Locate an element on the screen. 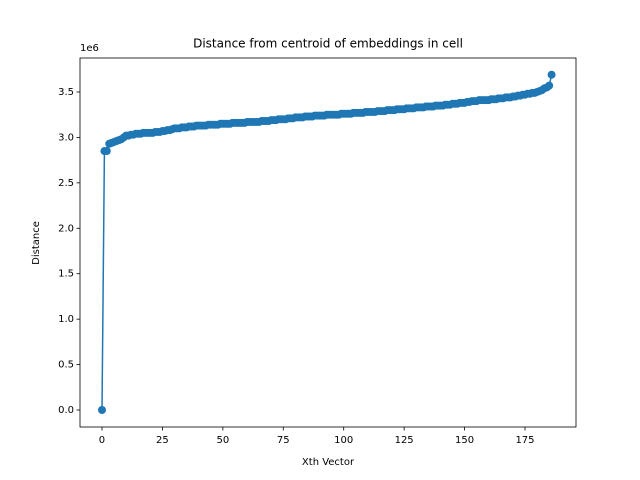  x-tick-label: 100 is located at coordinates (343, 440).